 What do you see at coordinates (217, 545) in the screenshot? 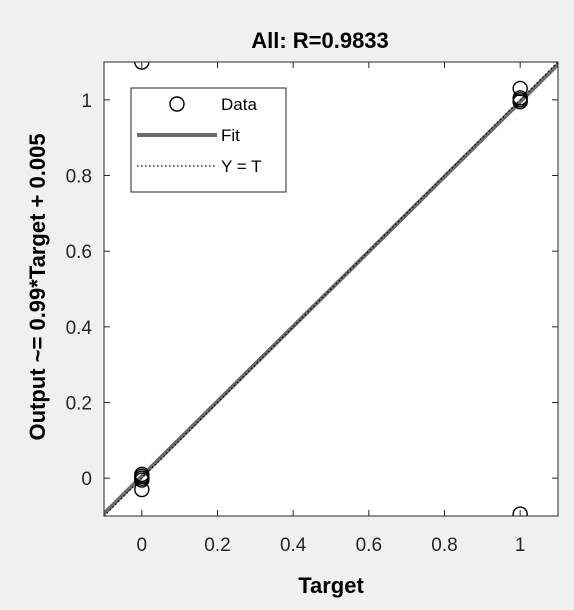
I see `x-tick-label: 0.2` at bounding box center [217, 545].